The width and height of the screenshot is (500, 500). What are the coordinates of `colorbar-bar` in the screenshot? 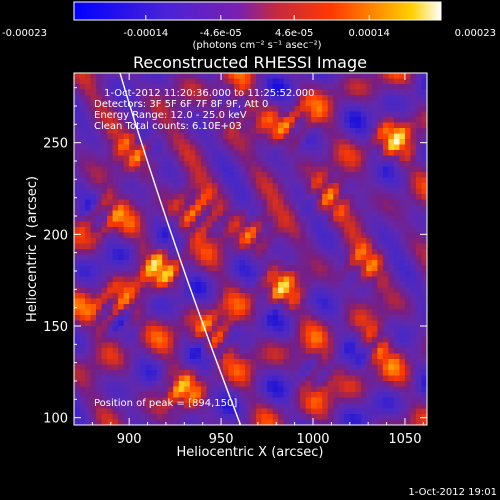 It's located at (257, 11).